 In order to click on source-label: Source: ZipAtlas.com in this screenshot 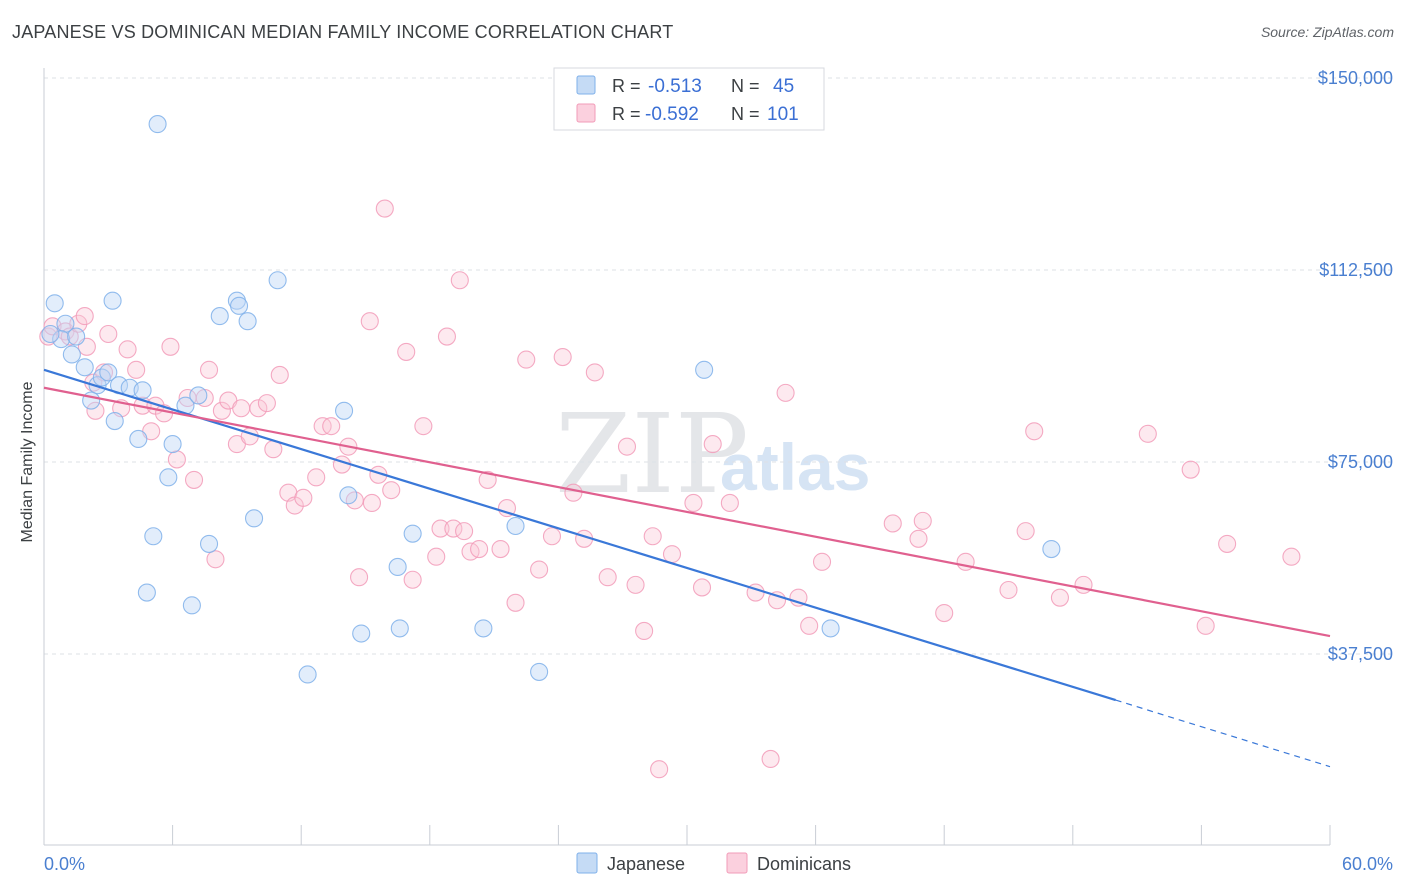, I will do `click(1327, 32)`.